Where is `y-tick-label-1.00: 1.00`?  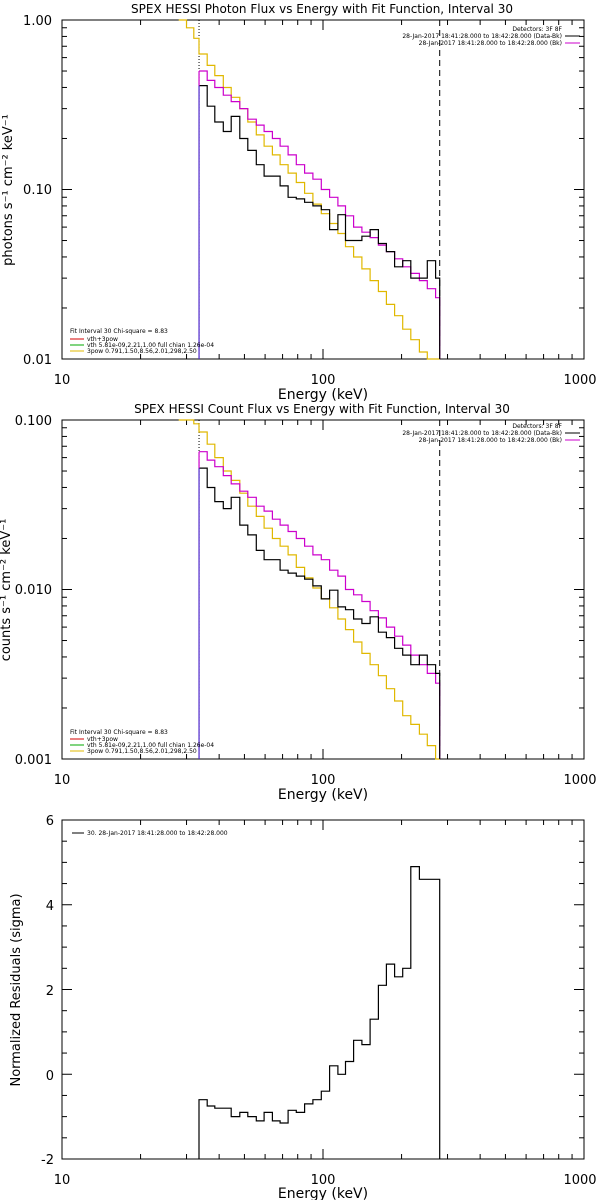
y-tick-label-1.00: 1.00 is located at coordinates (37, 21).